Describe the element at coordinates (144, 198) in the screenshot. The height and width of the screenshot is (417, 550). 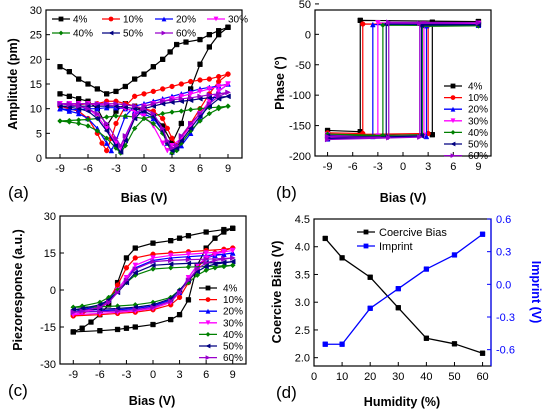
I see `x-axis-label: Bias (V)` at that location.